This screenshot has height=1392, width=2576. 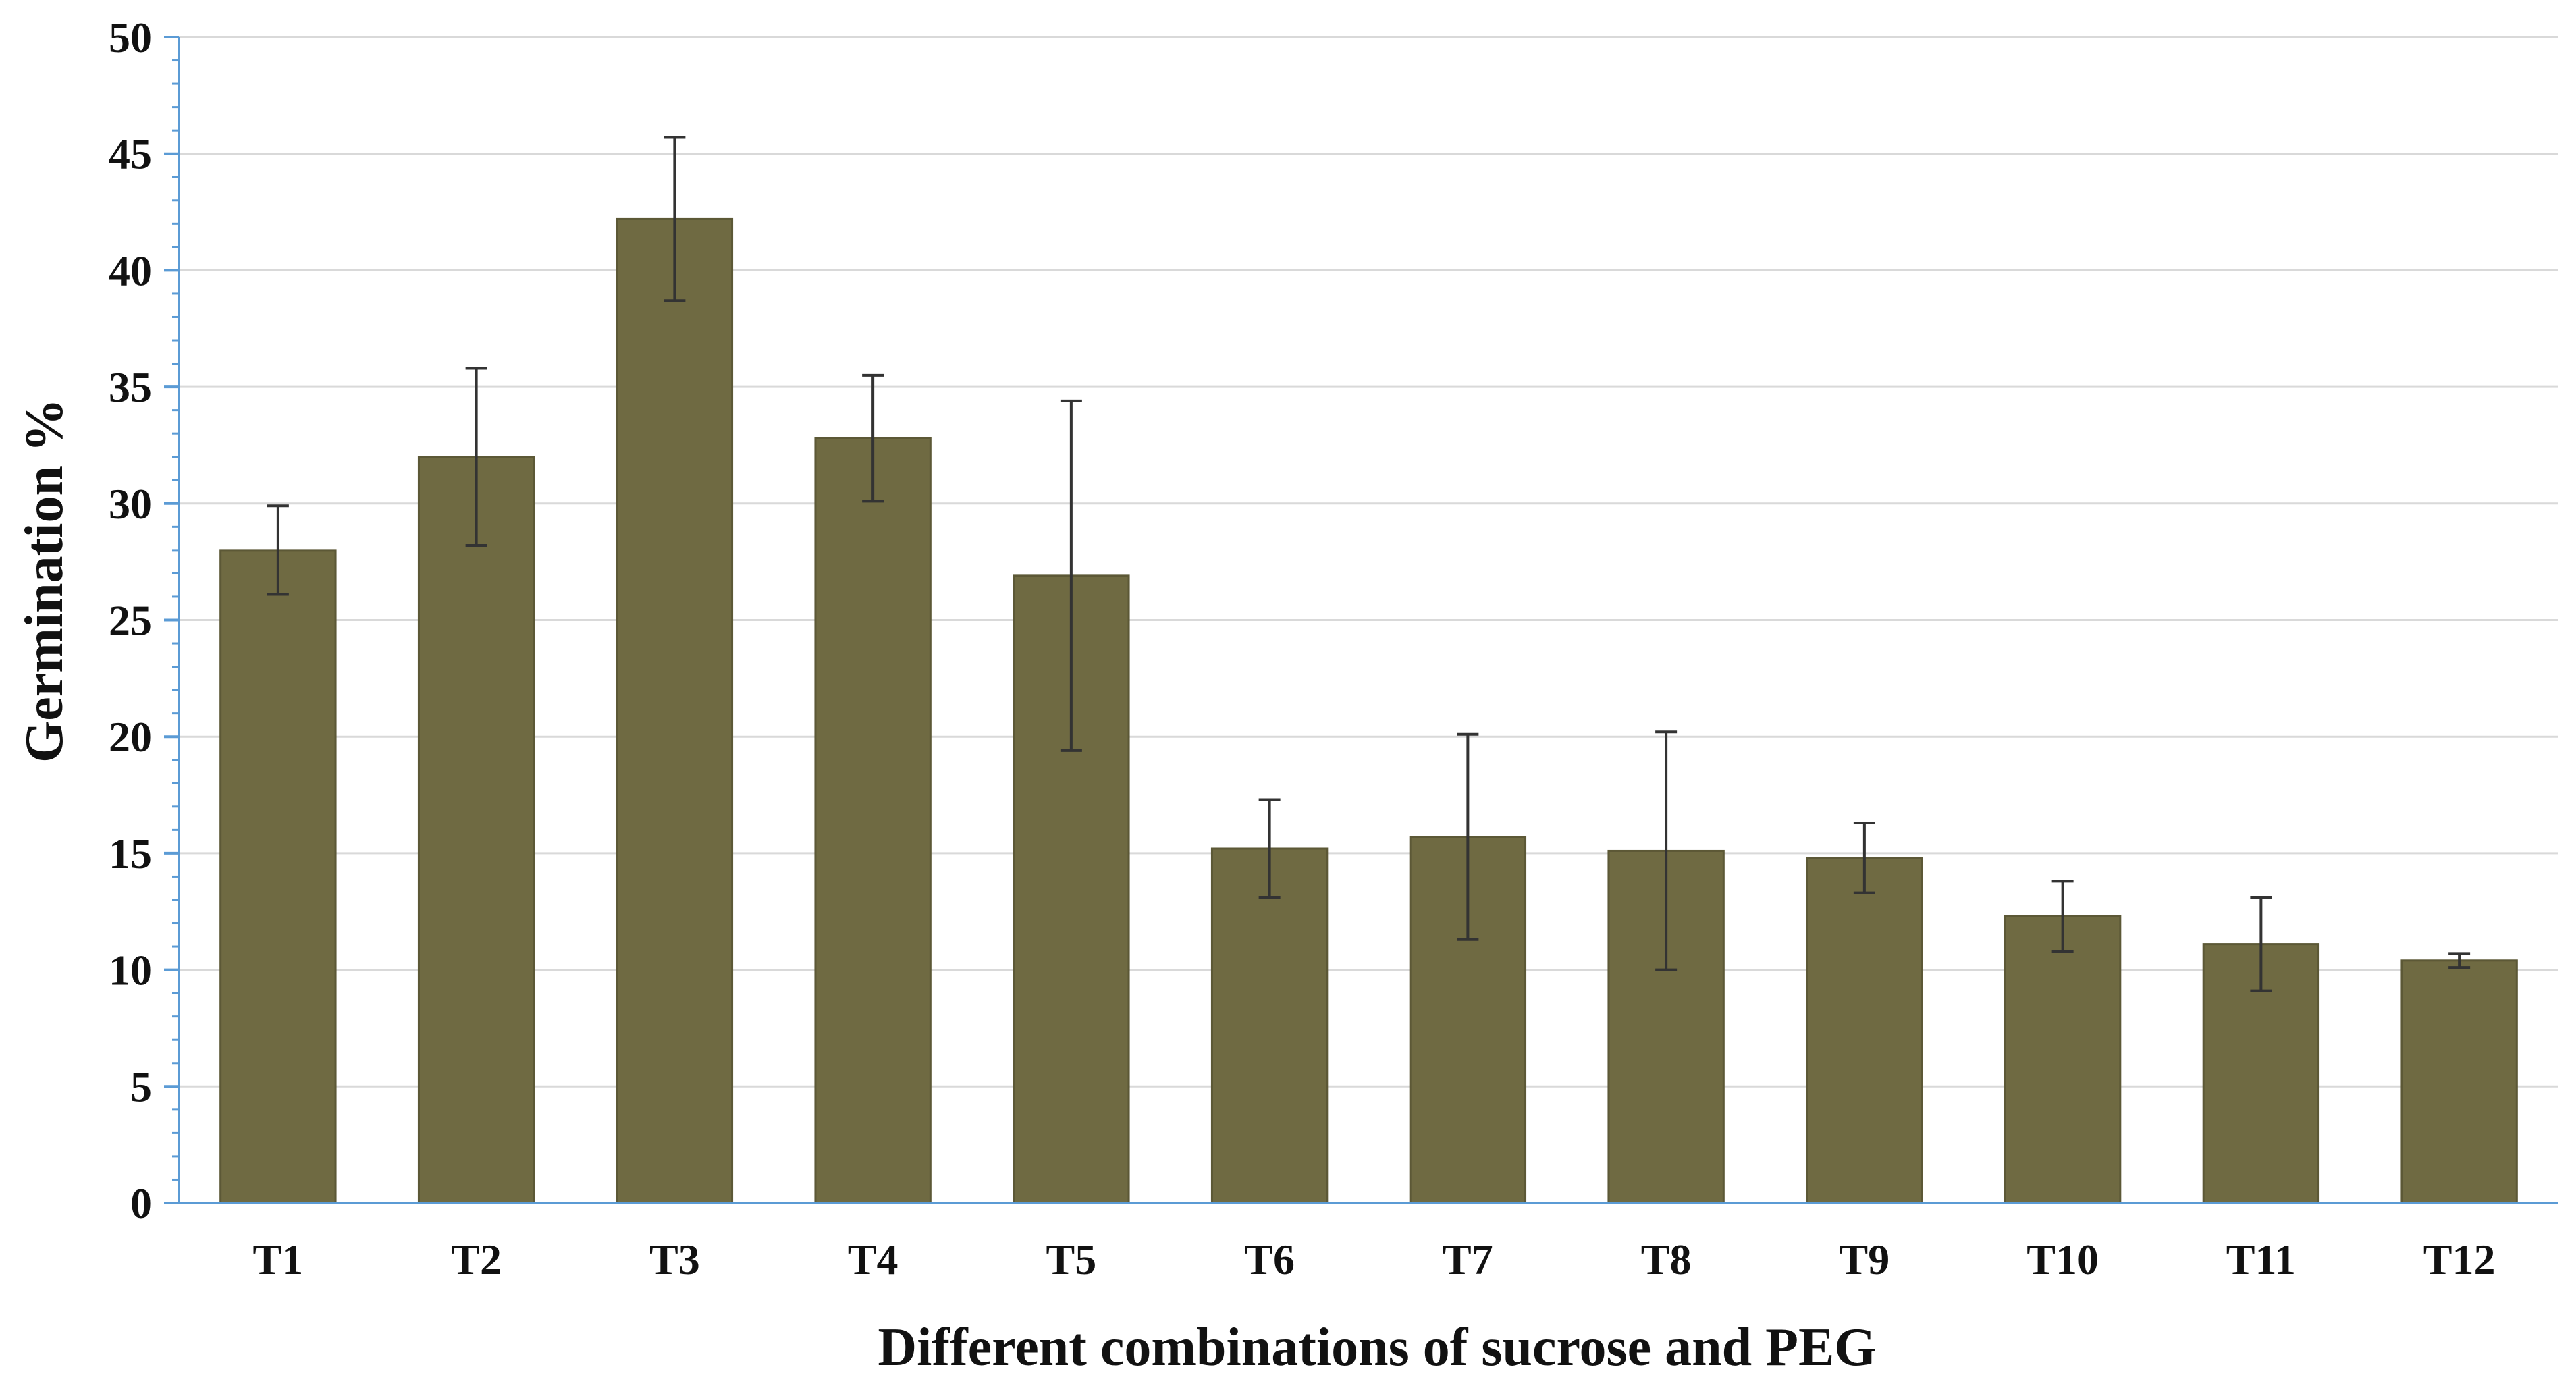 What do you see at coordinates (1374, 1259) in the screenshot?
I see `x-tick-labels: T1 T2 T3 T4 T5 T6 T7 T8 T9 T10 T11 T12` at bounding box center [1374, 1259].